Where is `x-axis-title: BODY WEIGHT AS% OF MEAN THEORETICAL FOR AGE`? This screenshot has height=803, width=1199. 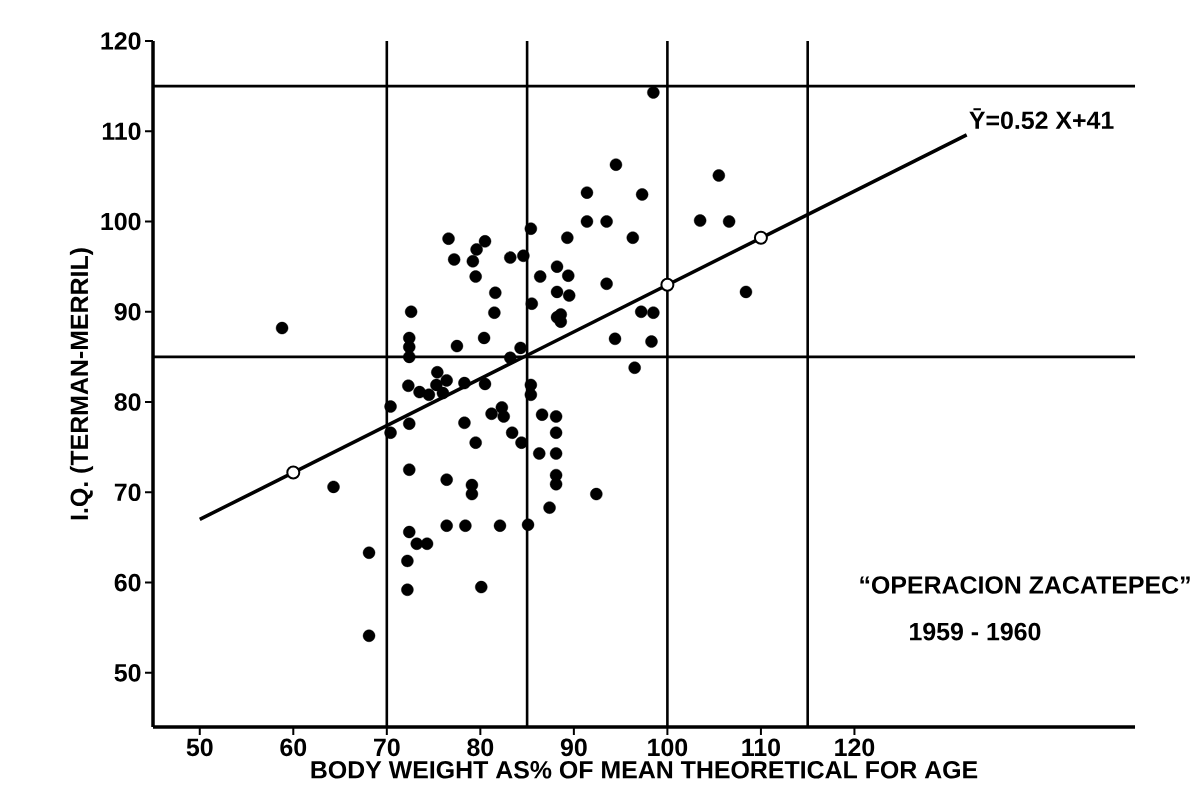
x-axis-title: BODY WEIGHT AS% OF MEAN THEORETICAL FOR AGE is located at coordinates (644, 769).